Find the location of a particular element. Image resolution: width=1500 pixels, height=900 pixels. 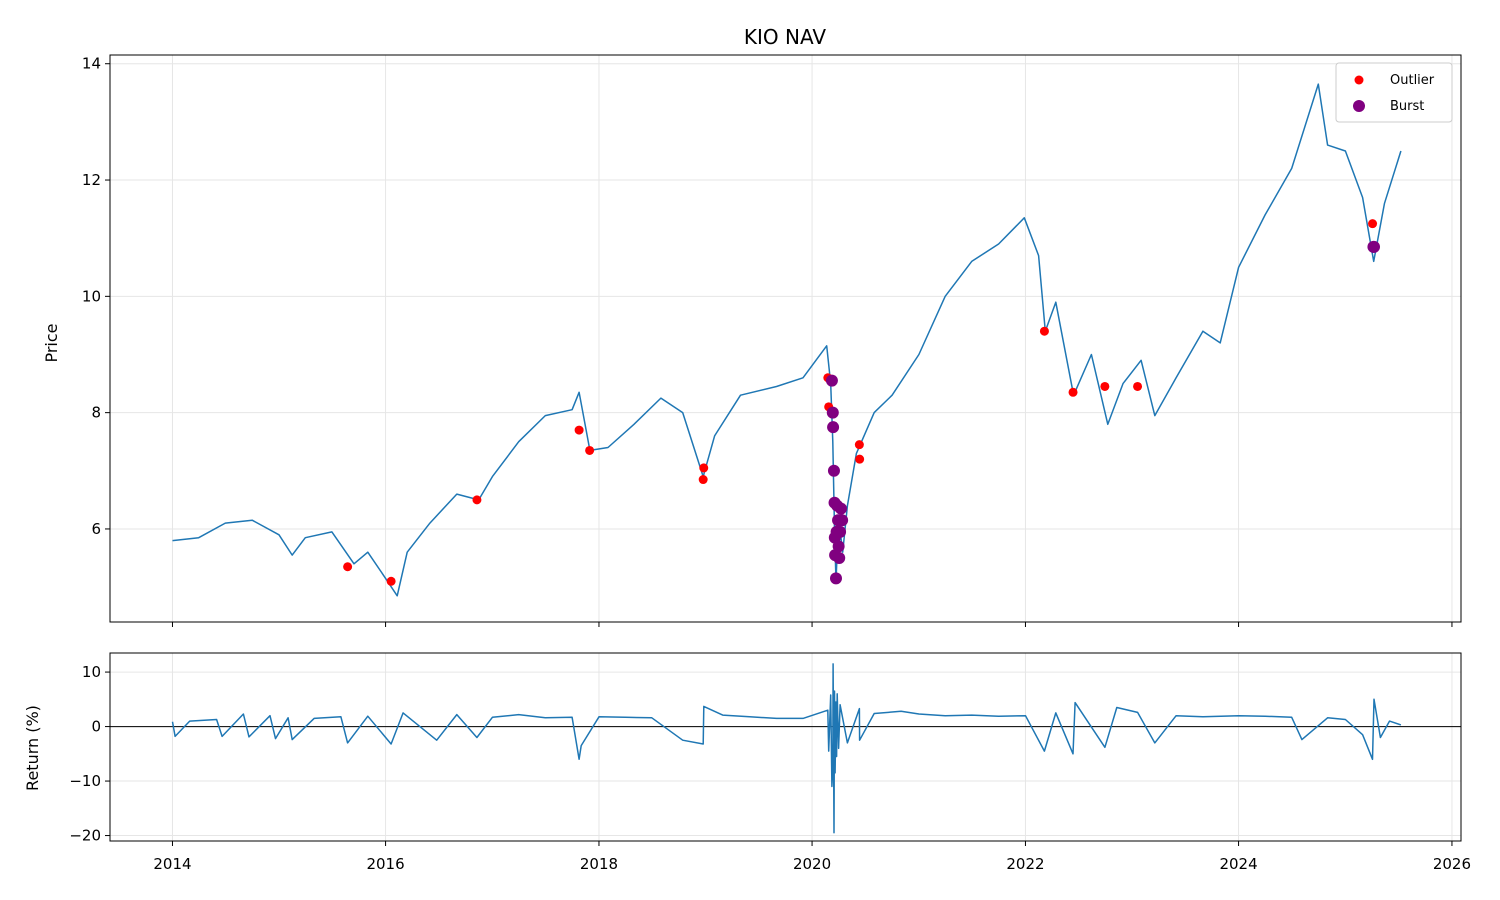

legend-outlier-marker is located at coordinates (1359, 80).